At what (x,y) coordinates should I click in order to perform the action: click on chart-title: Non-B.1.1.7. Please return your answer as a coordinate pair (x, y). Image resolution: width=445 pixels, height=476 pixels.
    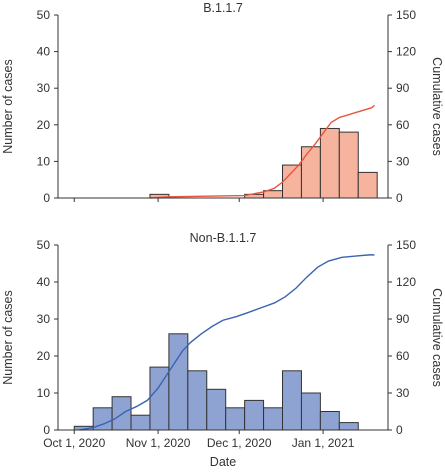
    Looking at the image, I should click on (223, 238).